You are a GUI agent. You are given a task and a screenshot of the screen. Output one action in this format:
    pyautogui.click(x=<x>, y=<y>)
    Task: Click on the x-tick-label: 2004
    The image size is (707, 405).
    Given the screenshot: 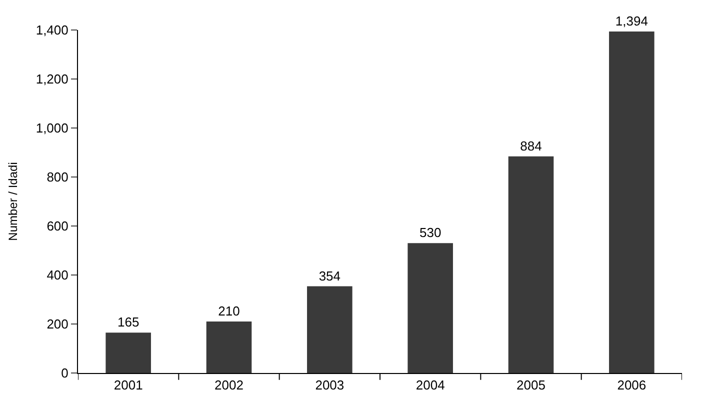 What is the action you would take?
    pyautogui.click(x=430, y=385)
    